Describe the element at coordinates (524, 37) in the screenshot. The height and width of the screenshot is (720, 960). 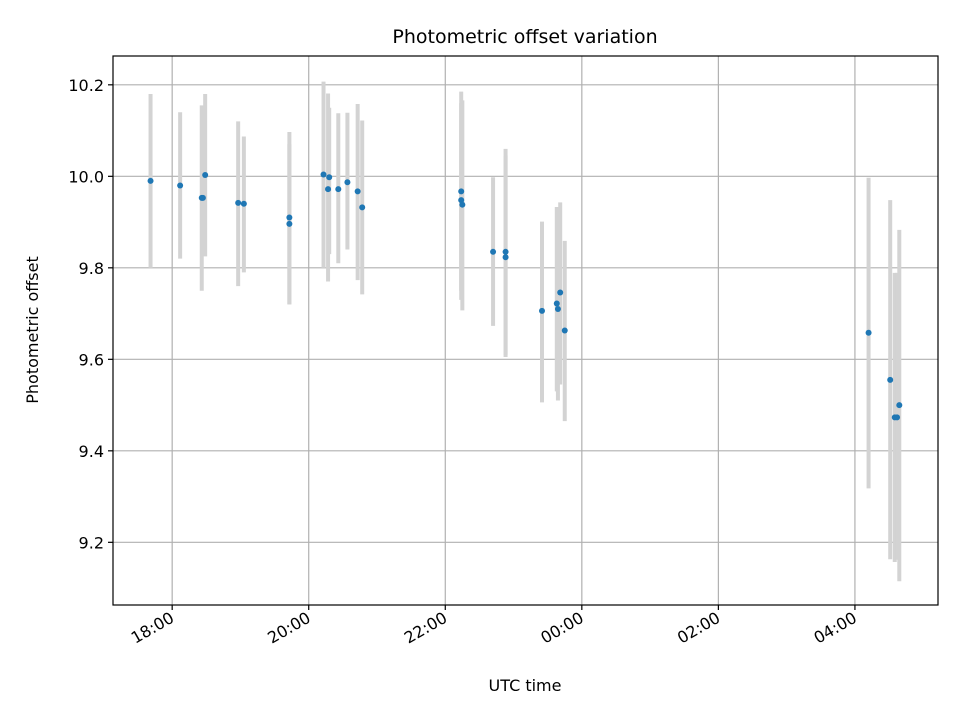
I see `chart-title: Photometric offset variation` at that location.